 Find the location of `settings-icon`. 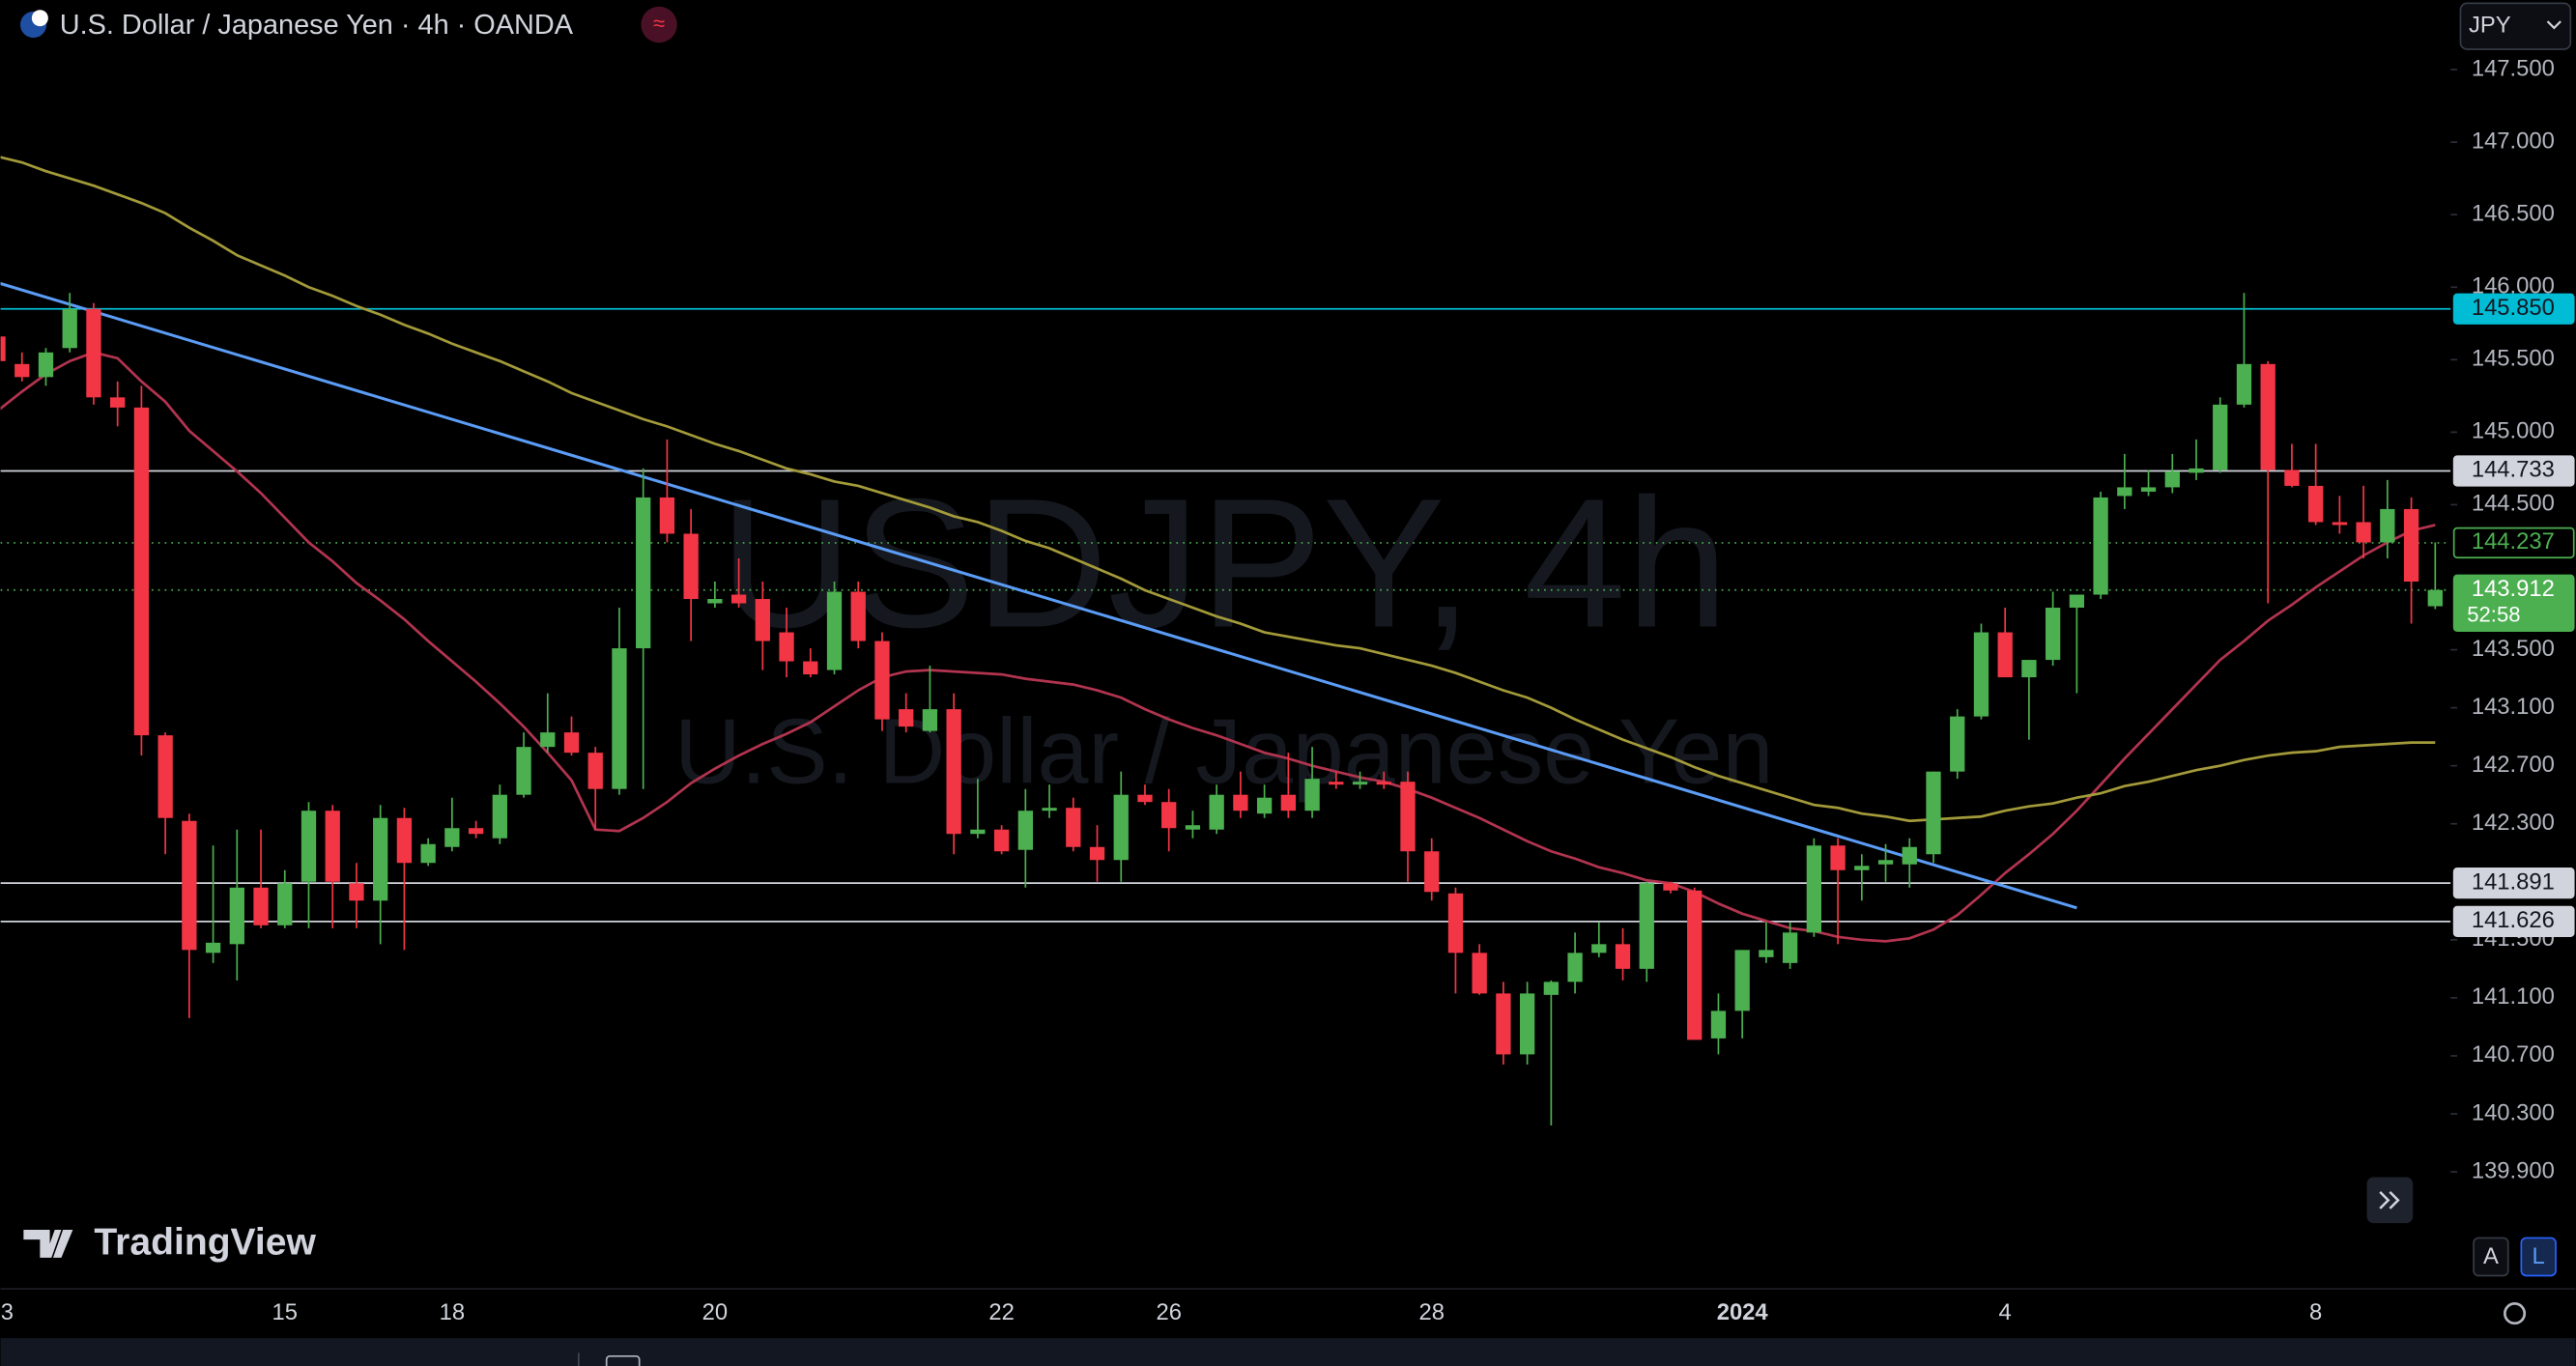

settings-icon is located at coordinates (2515, 1314).